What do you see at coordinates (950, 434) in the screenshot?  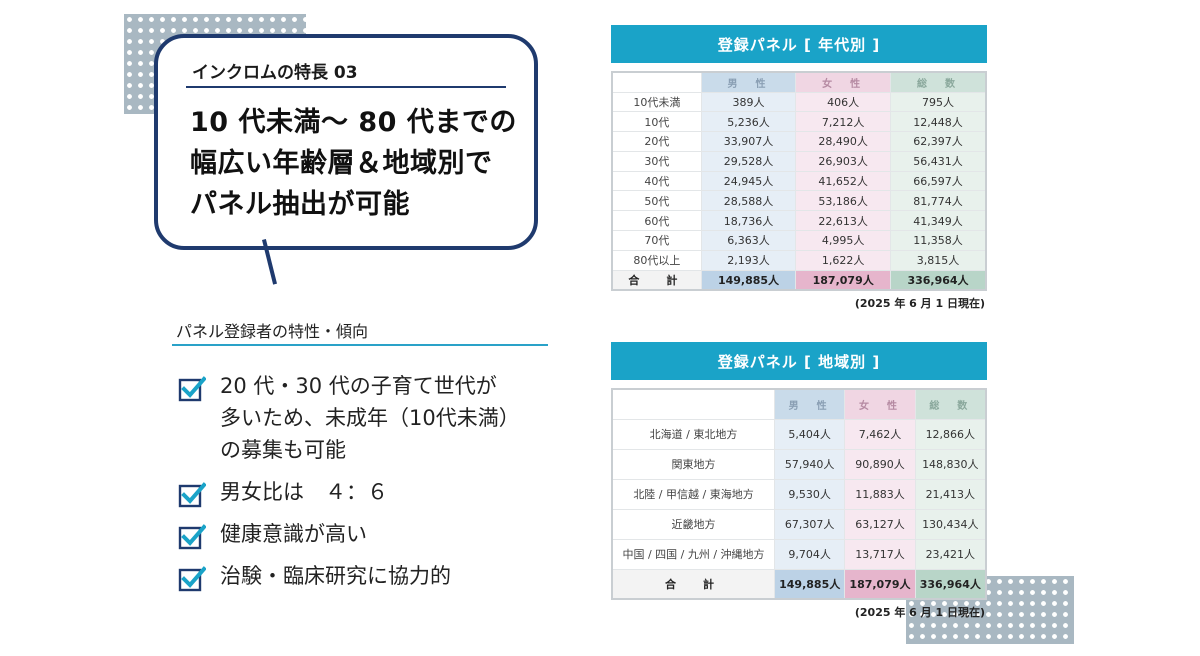 I see `total-count: 12,866人` at bounding box center [950, 434].